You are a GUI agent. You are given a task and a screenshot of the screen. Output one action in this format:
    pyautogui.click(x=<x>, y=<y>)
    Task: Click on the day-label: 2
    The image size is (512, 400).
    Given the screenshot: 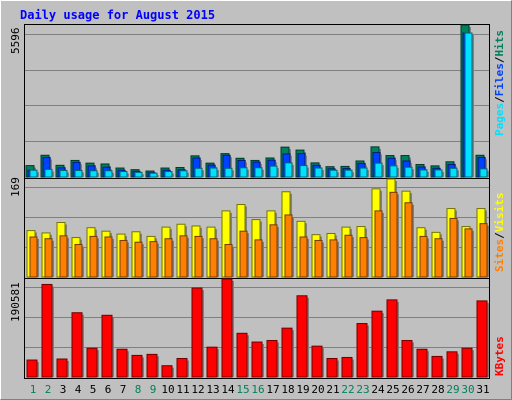 What is the action you would take?
    pyautogui.click(x=48, y=389)
    